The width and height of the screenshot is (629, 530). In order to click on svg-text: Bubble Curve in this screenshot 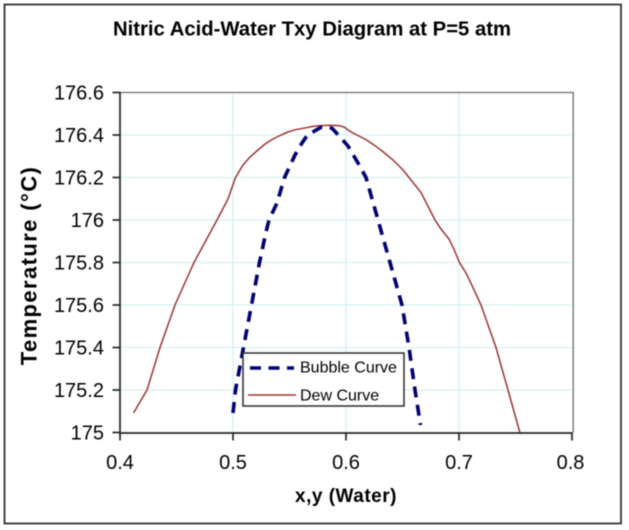, I will do `click(348, 368)`.